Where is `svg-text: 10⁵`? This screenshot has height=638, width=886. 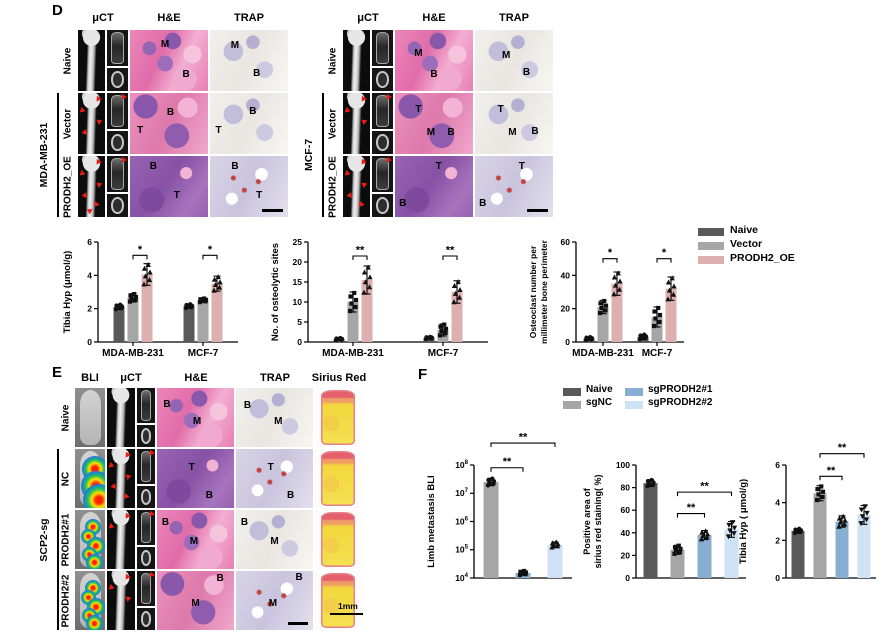 svg-text: 10⁵ is located at coordinates (461, 550).